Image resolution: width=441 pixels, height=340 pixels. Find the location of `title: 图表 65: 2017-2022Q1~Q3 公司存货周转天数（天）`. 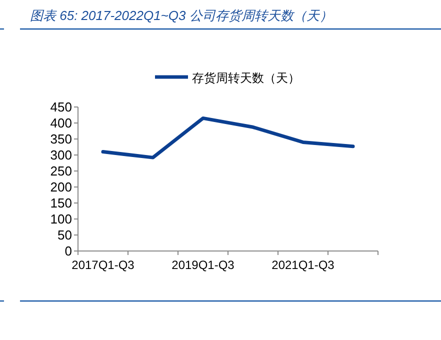

title: 图表 65: 2017-2022Q1~Q3 公司存货周转天数（天） is located at coordinates (181, 15).